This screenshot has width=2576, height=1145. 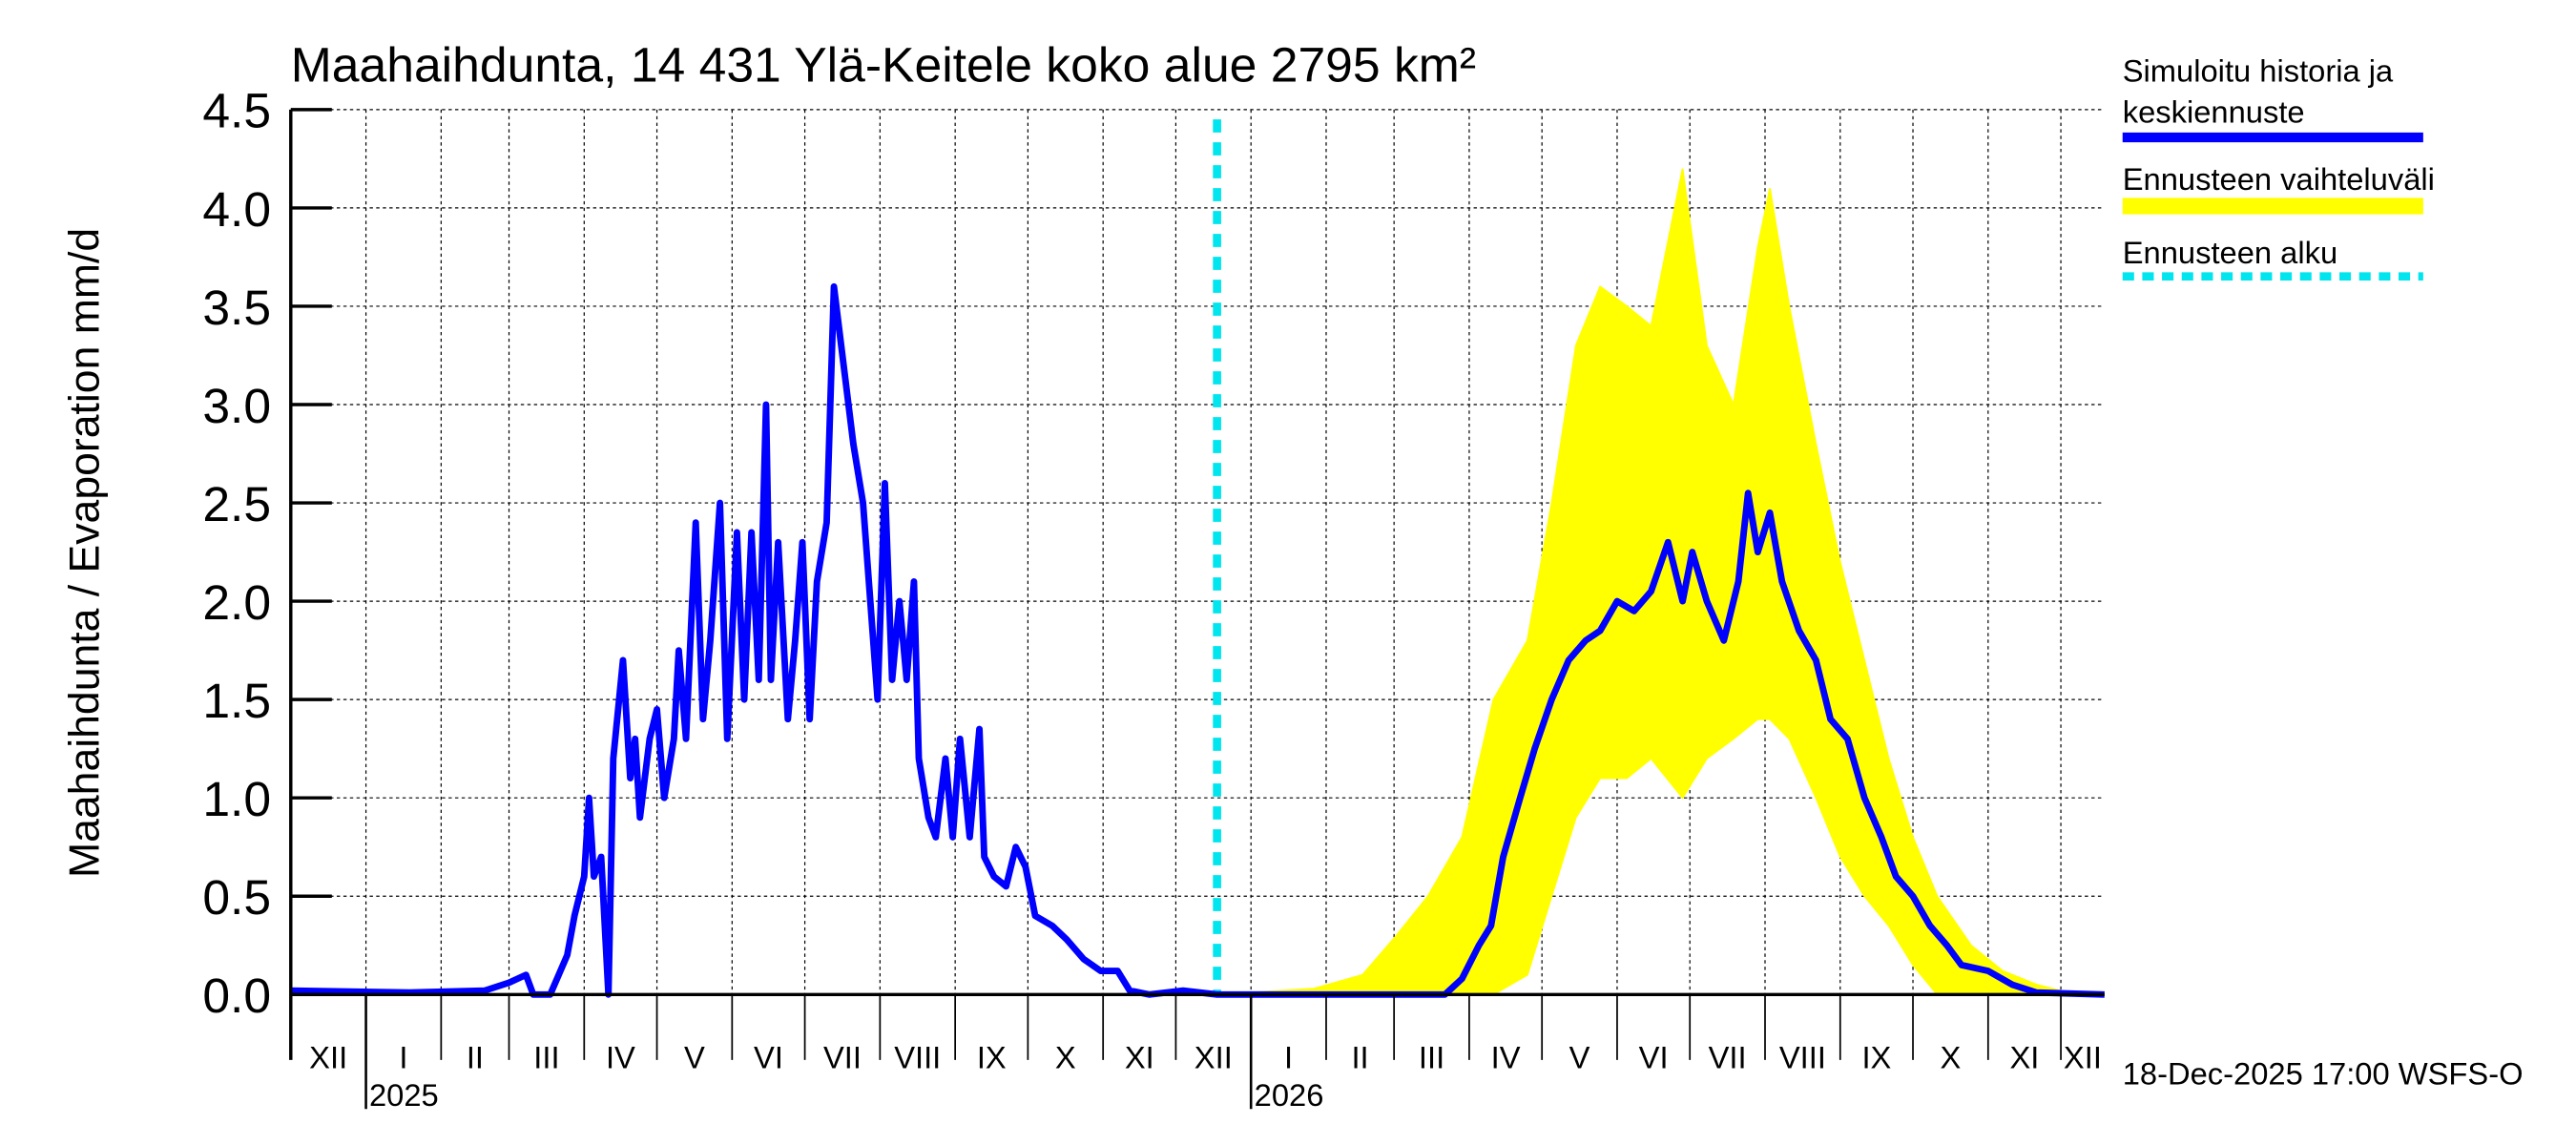 What do you see at coordinates (2230, 253) in the screenshot?
I see `legend-label-forecast-start: Ennusteen alku` at bounding box center [2230, 253].